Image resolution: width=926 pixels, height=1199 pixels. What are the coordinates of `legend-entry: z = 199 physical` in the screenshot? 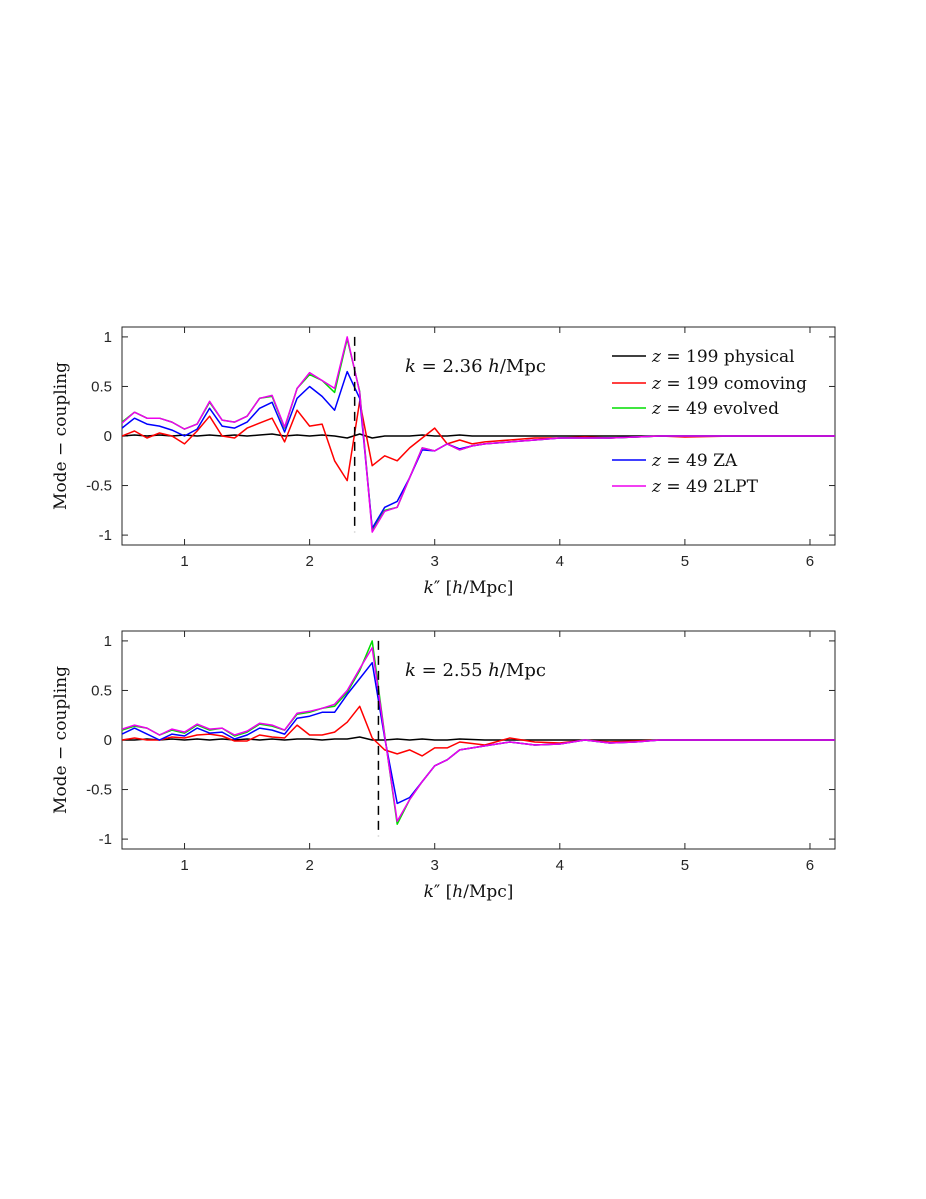 It's located at (723, 357).